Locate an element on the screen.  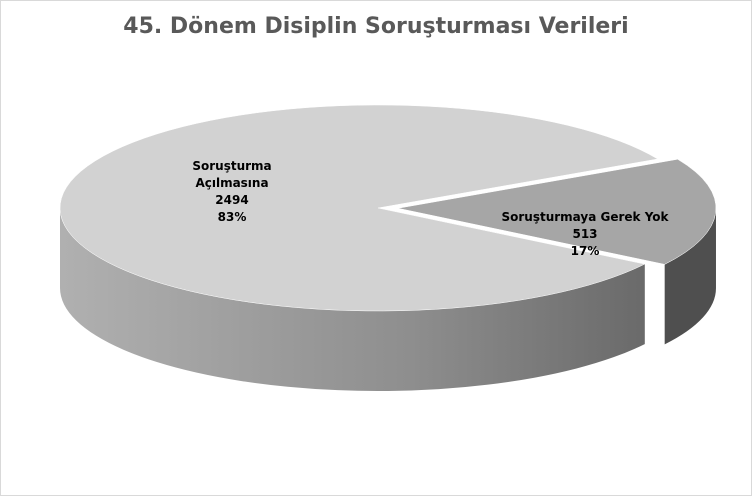
percent-label: 83% is located at coordinates (232, 217).